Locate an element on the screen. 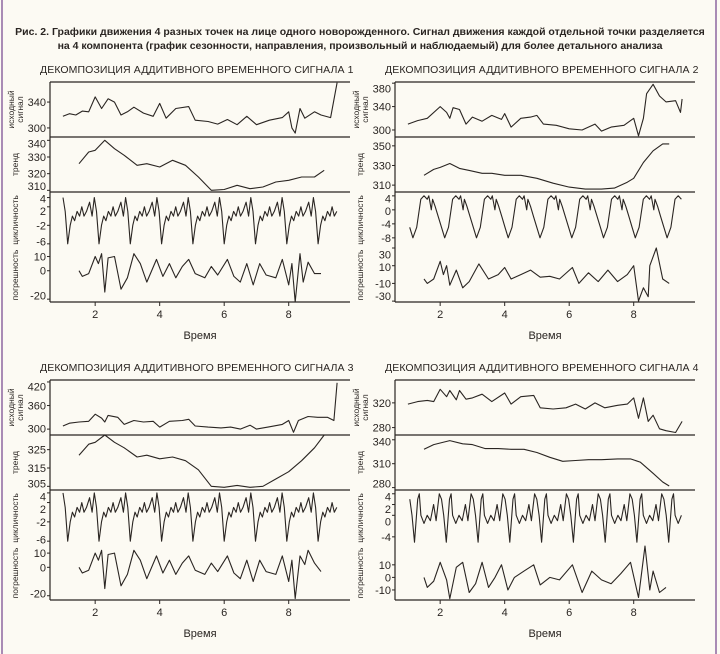 The width and height of the screenshot is (720, 654). original-signal-y-tick-label: 320 is located at coordinates (382, 404).